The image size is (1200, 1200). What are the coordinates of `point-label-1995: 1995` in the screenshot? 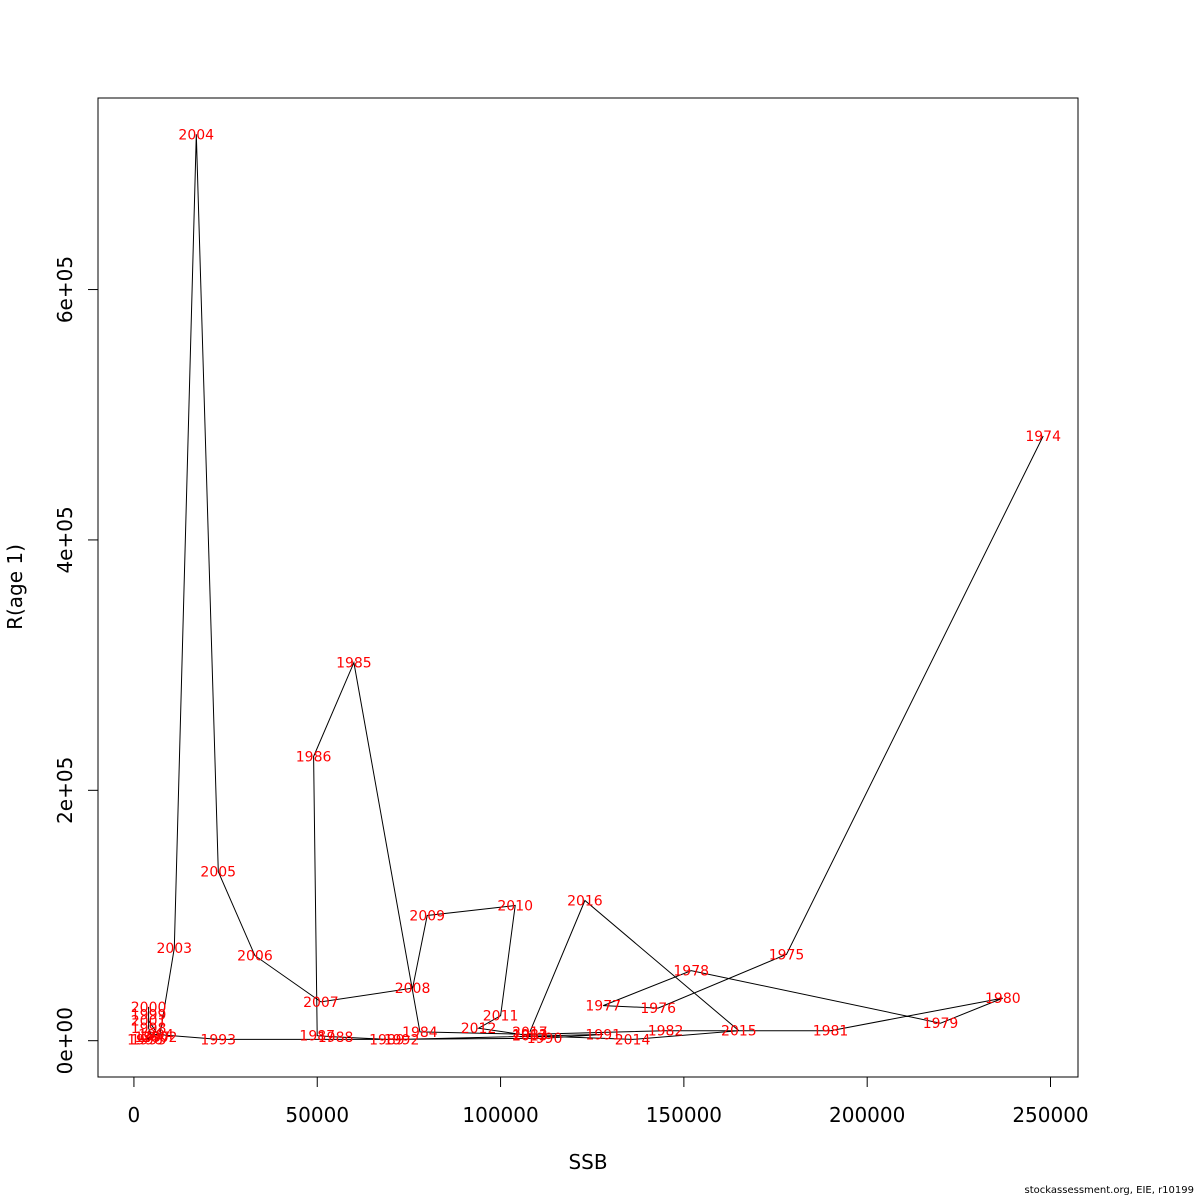 It's located at (149, 1040).